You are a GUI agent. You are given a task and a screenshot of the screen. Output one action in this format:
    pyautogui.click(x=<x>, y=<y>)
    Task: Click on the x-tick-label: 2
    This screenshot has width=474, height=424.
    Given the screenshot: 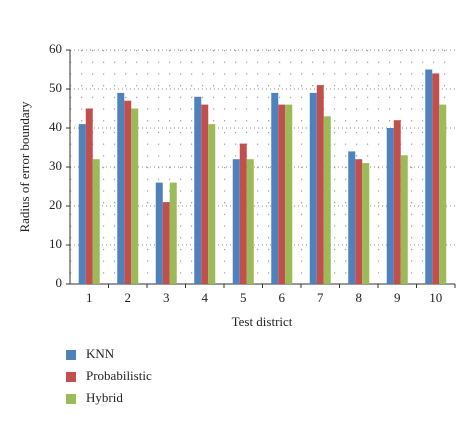 What is the action you would take?
    pyautogui.click(x=128, y=297)
    